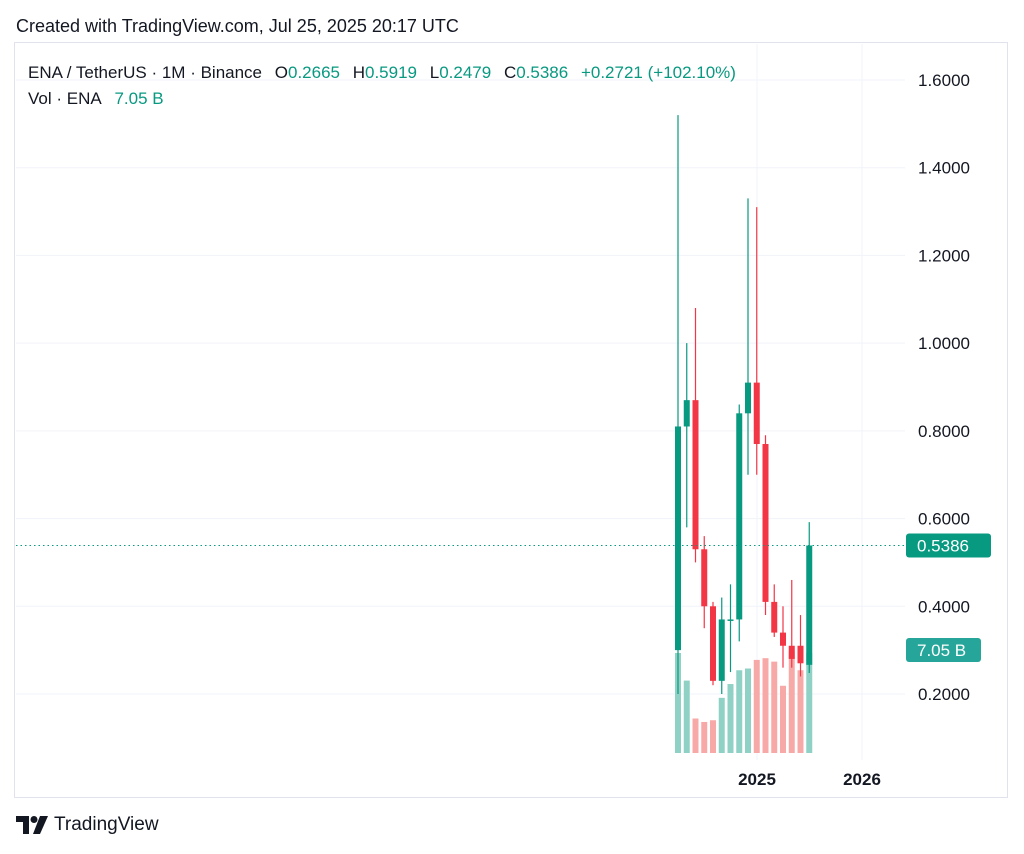 Image resolution: width=1024 pixels, height=854 pixels. I want to click on y-tick-label-3: 1.0000, so click(944, 343).